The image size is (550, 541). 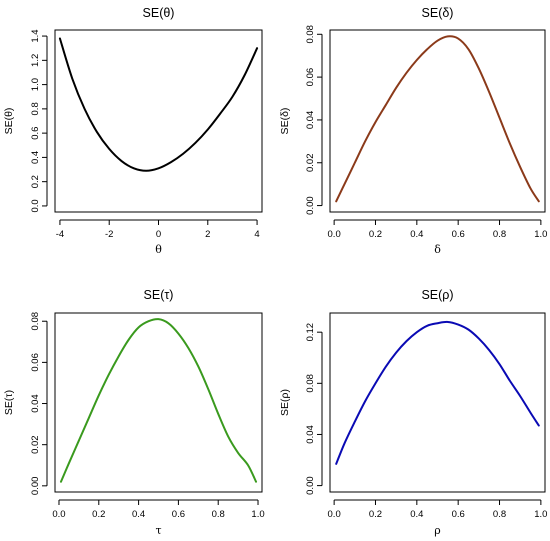 I want to click on x-tick-label: 0, so click(x=158, y=234).